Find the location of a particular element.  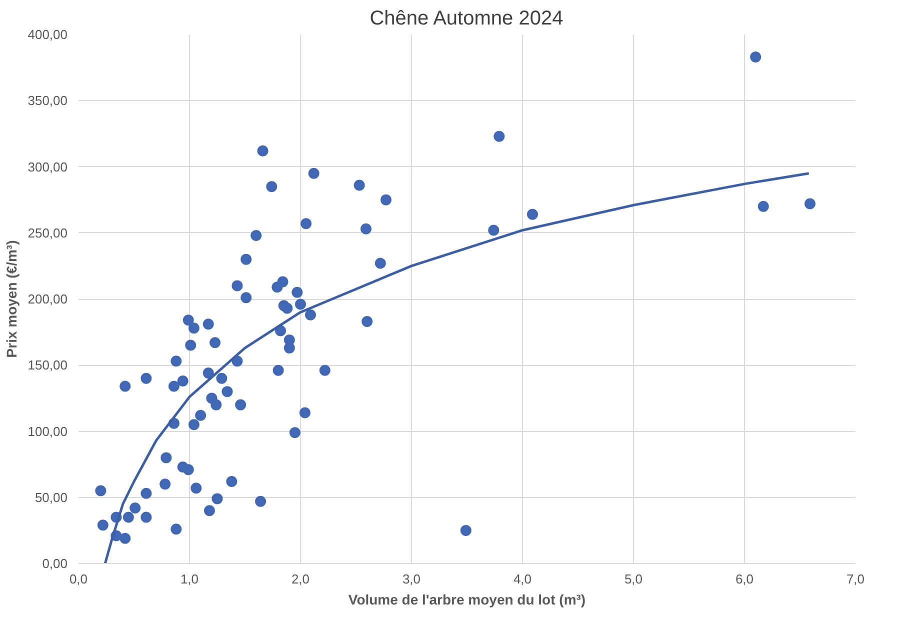

y-tick-label: 50,00 is located at coordinates (51, 497).